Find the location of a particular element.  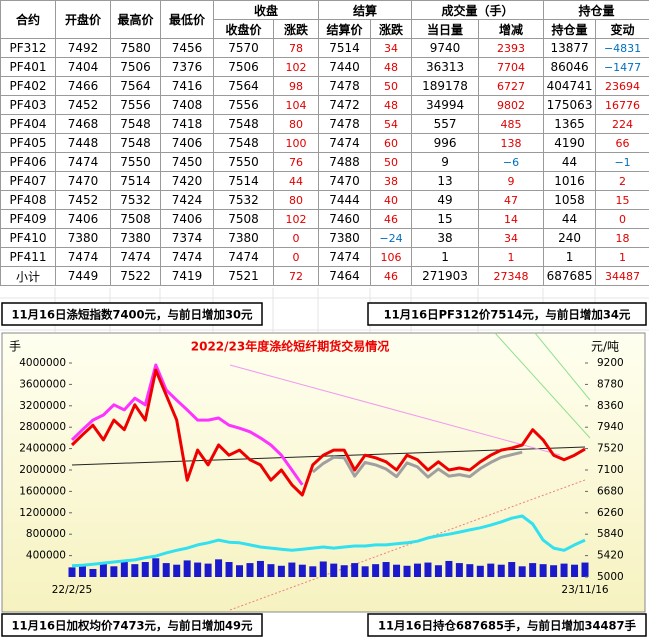

table-cell: 23694 is located at coordinates (622, 86).